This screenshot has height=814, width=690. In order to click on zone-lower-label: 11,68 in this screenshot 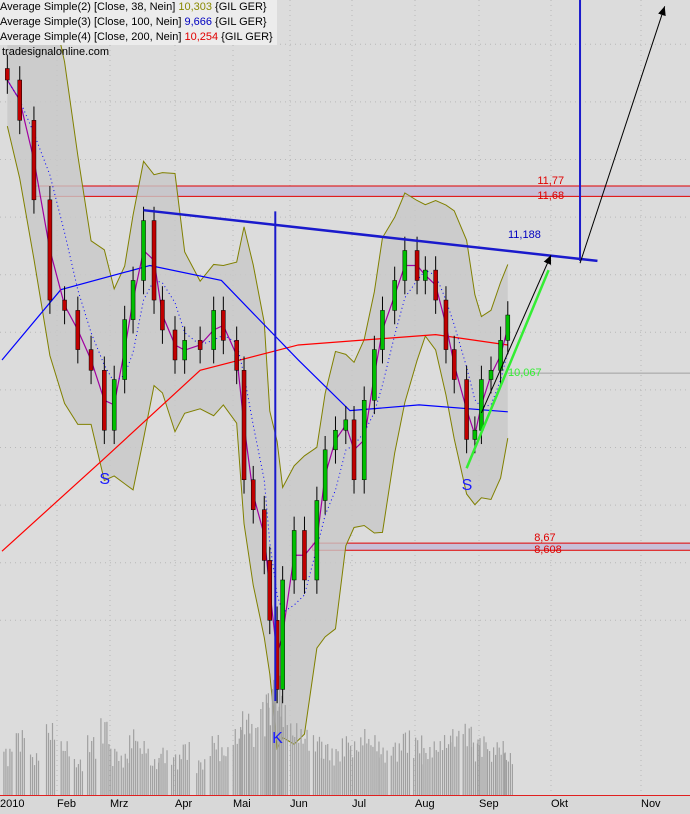, I will do `click(551, 196)`.